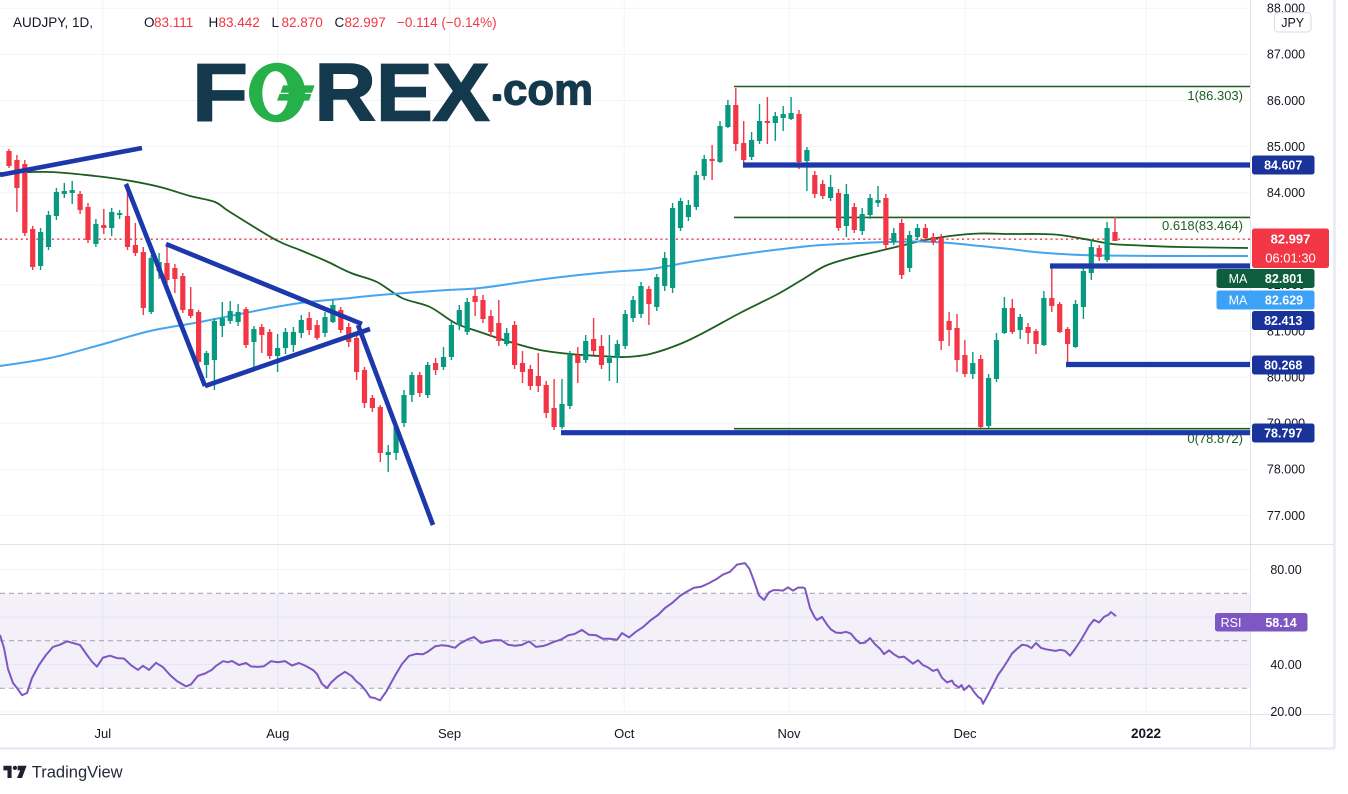 The width and height of the screenshot is (1348, 794). Describe the element at coordinates (1215, 95) in the screenshot. I see `svg-text: 1(86.303)` at that location.